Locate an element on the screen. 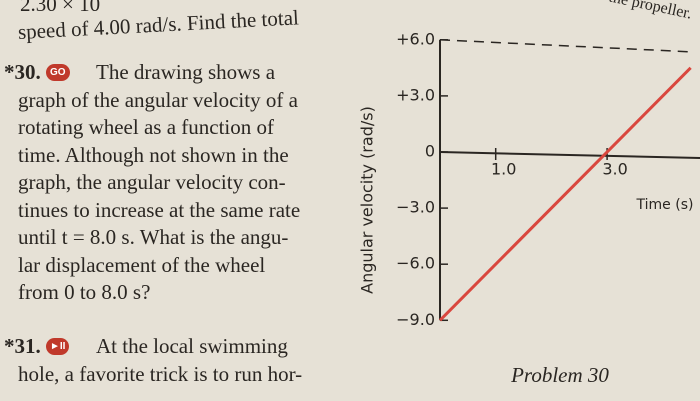 The width and height of the screenshot is (700, 401). text-line: graph of the angular velocity of a is located at coordinates (158, 99).